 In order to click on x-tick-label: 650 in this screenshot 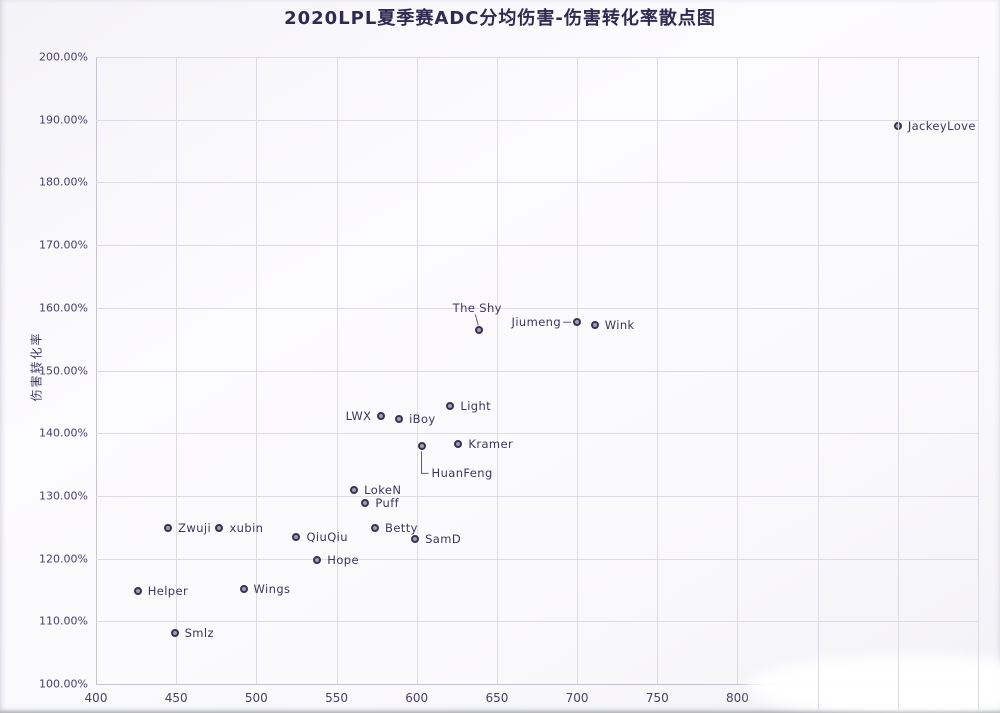, I will do `click(497, 698)`.